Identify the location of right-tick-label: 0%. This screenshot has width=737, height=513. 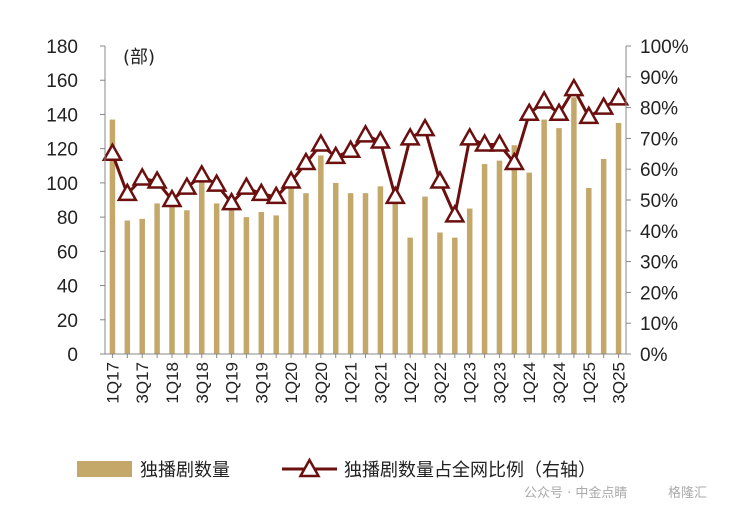
(654, 355).